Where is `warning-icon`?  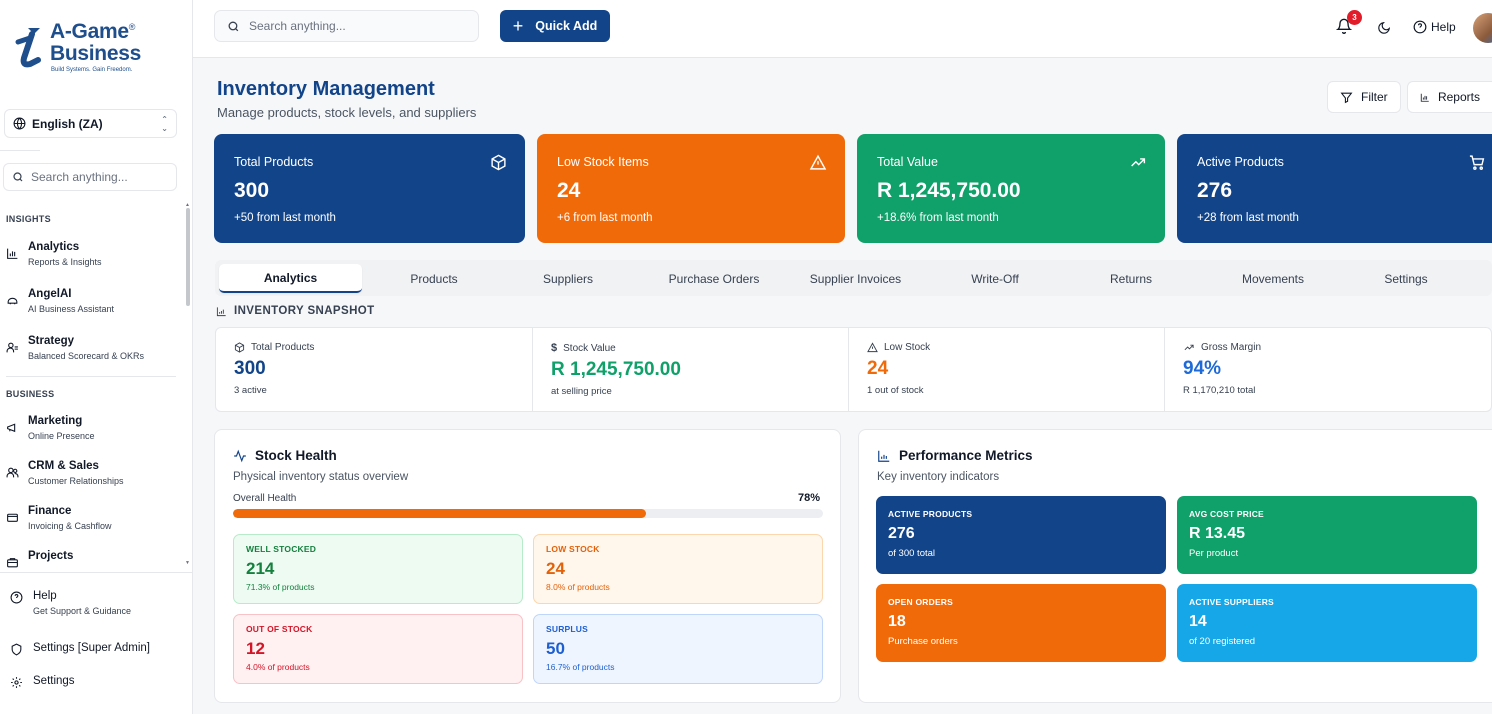
warning-icon is located at coordinates (872, 347).